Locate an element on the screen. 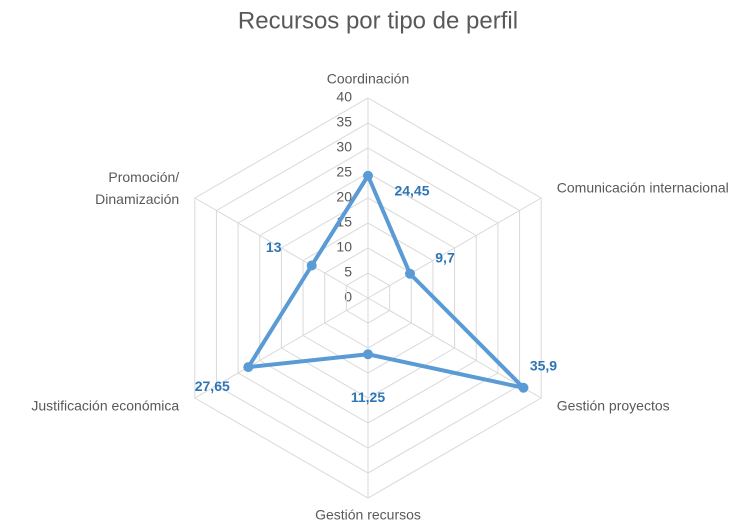 The height and width of the screenshot is (530, 756). value-label: 24,45 is located at coordinates (411, 190).